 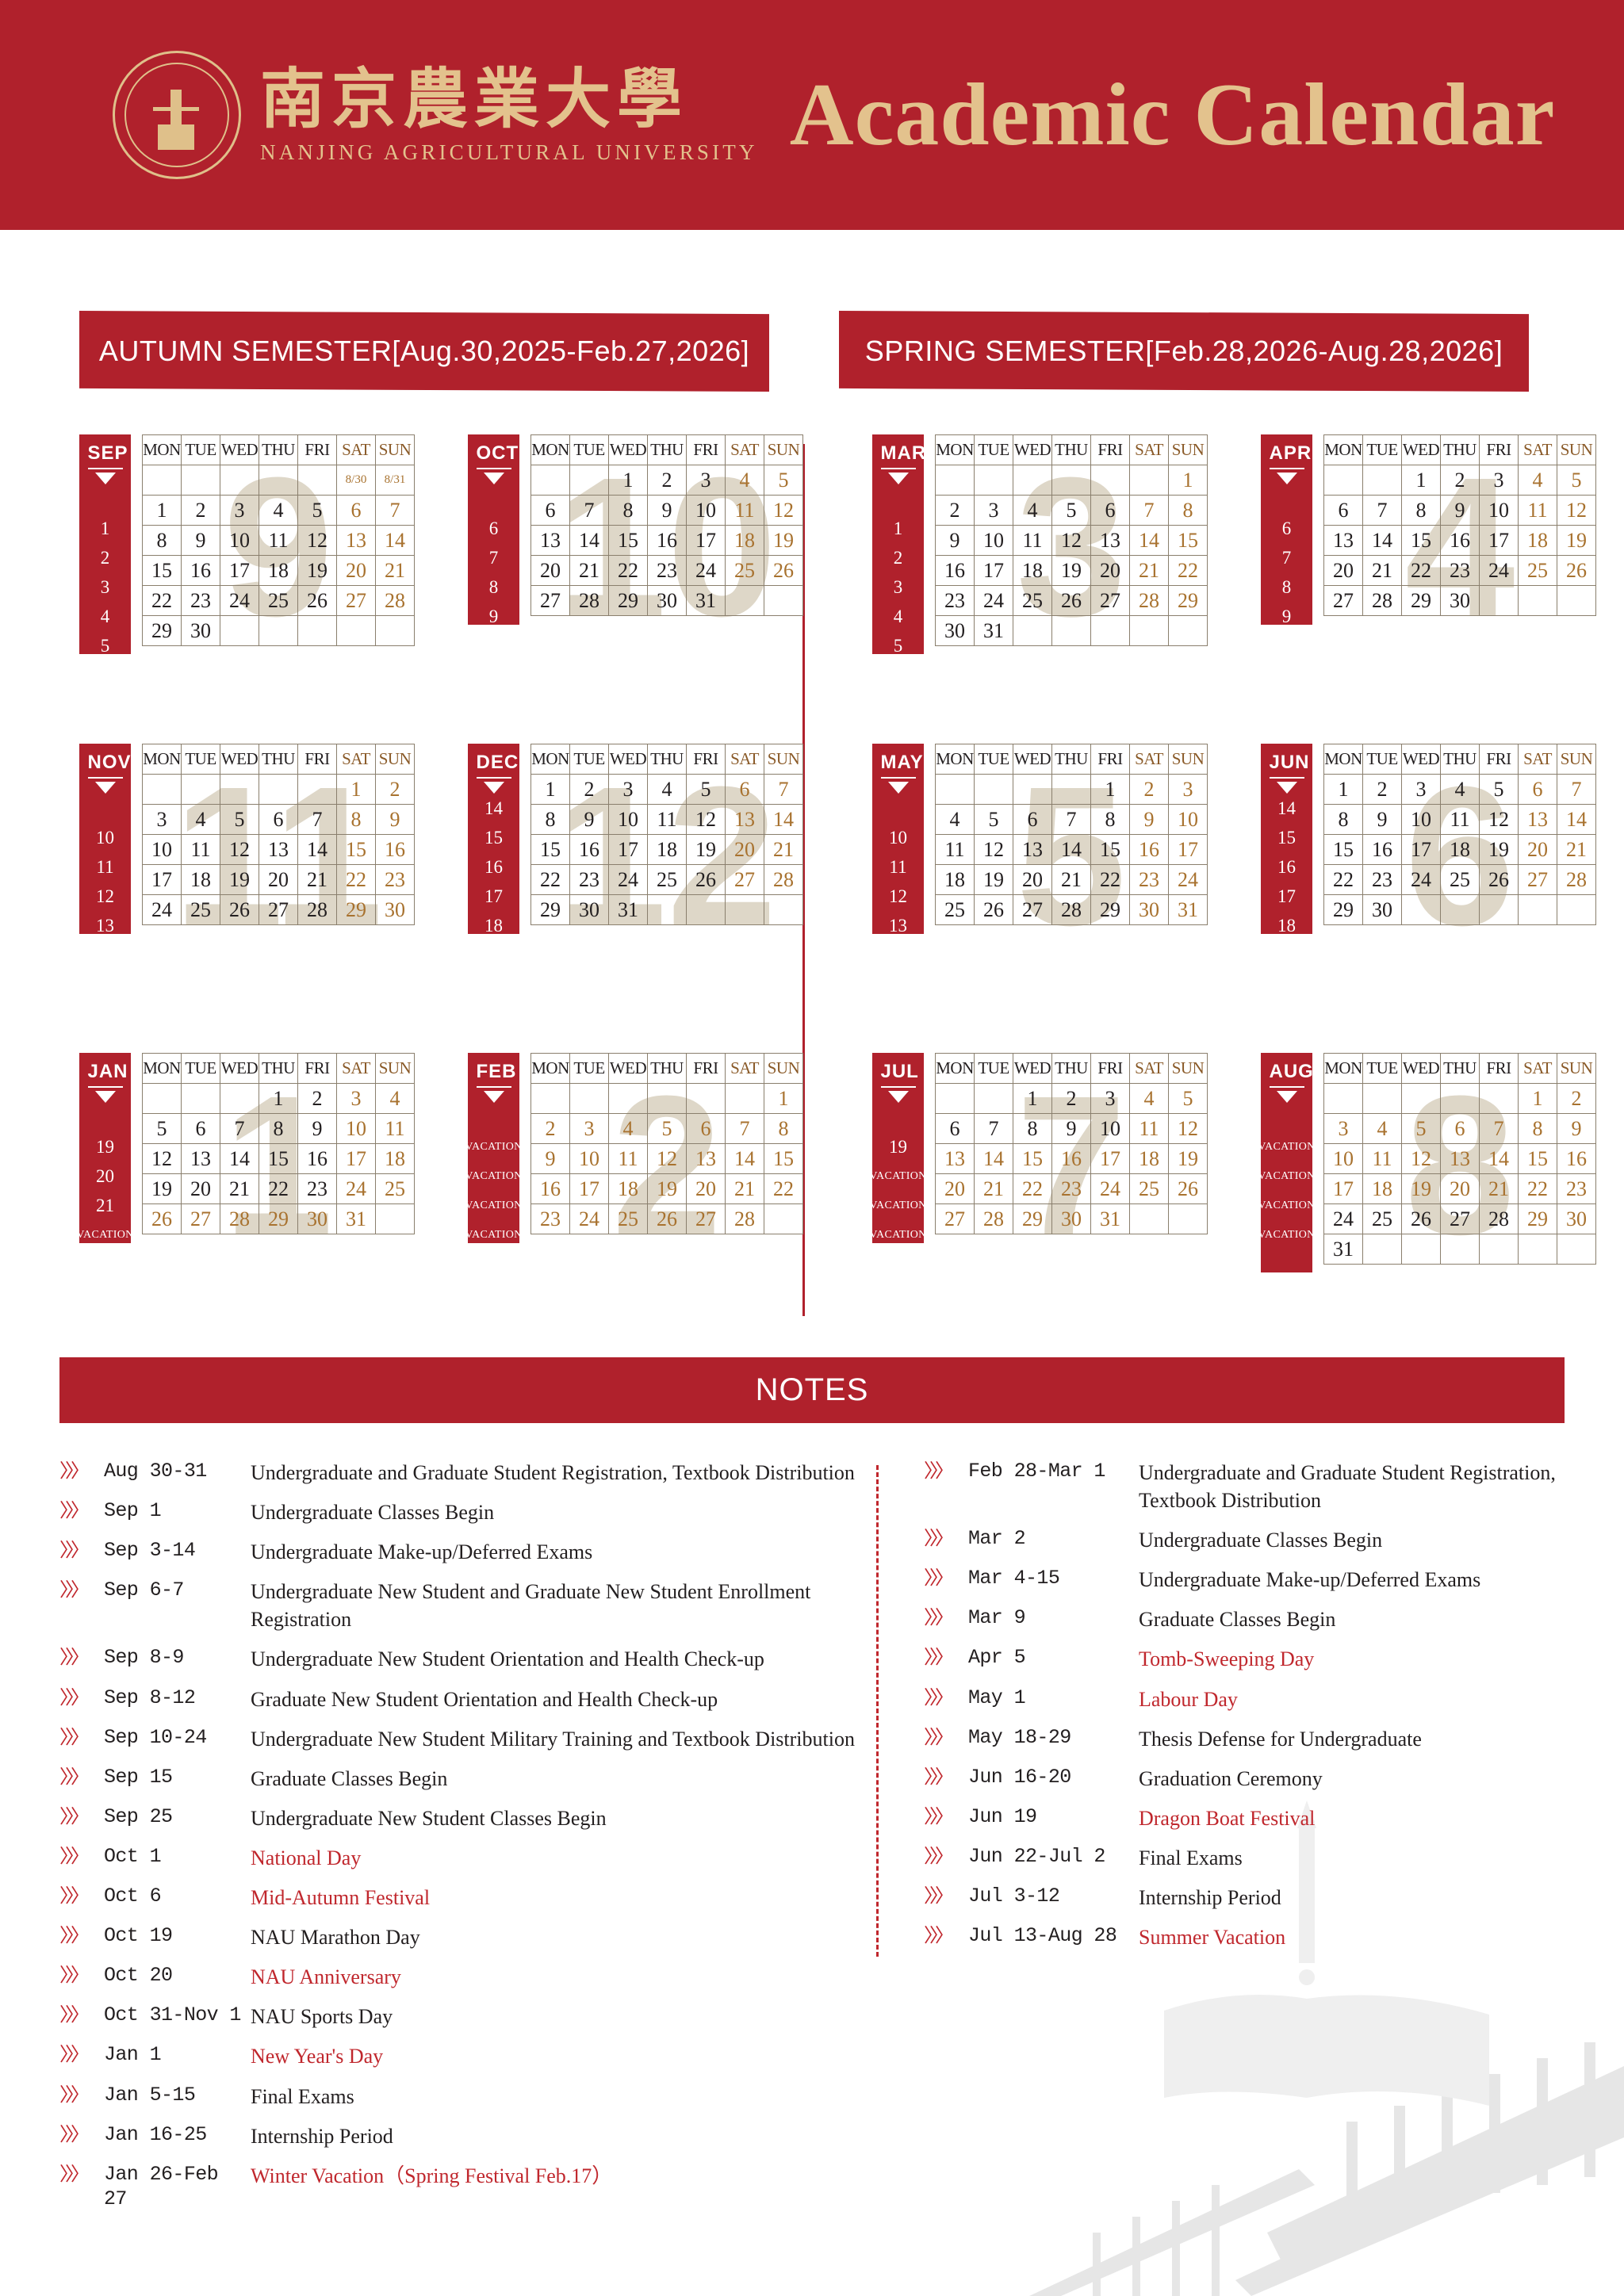 I want to click on week-row: 22 23 24 25 26 27 28, so click(x=278, y=600).